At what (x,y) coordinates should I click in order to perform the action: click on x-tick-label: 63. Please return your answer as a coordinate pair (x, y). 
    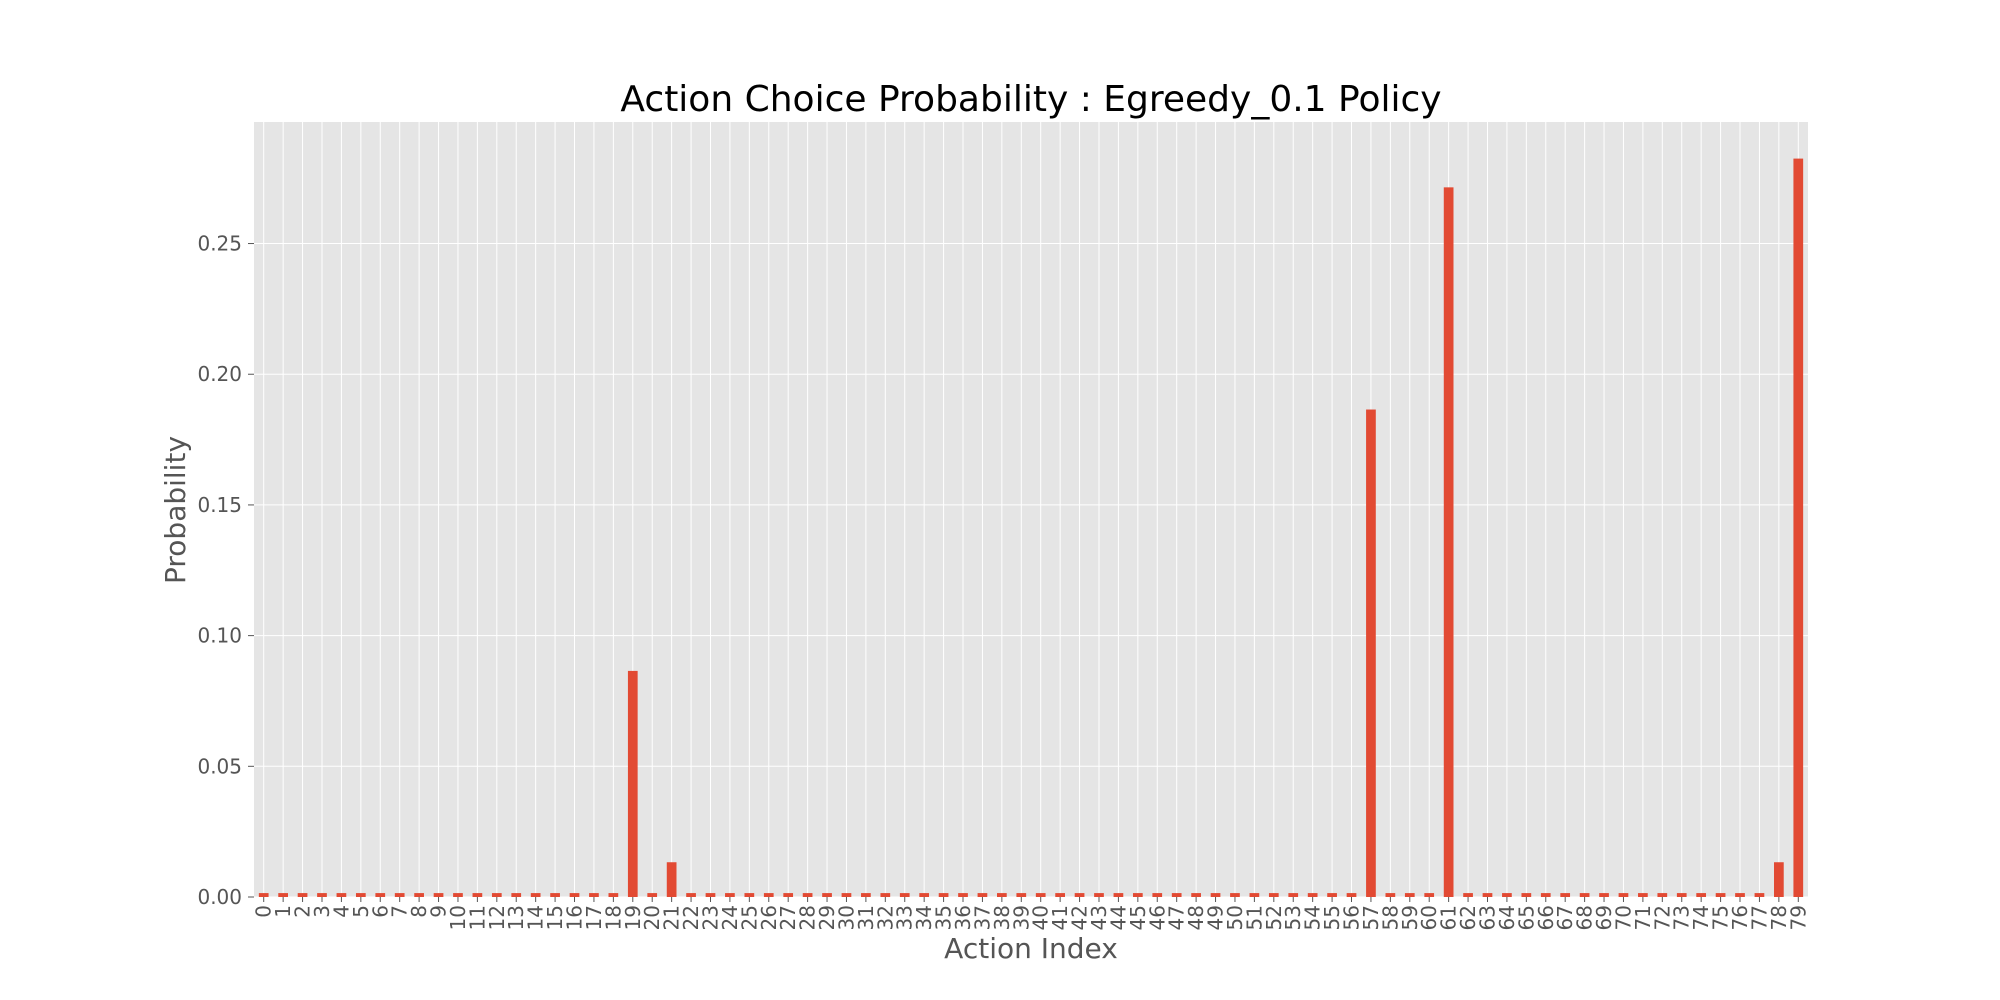
    Looking at the image, I should click on (1487, 917).